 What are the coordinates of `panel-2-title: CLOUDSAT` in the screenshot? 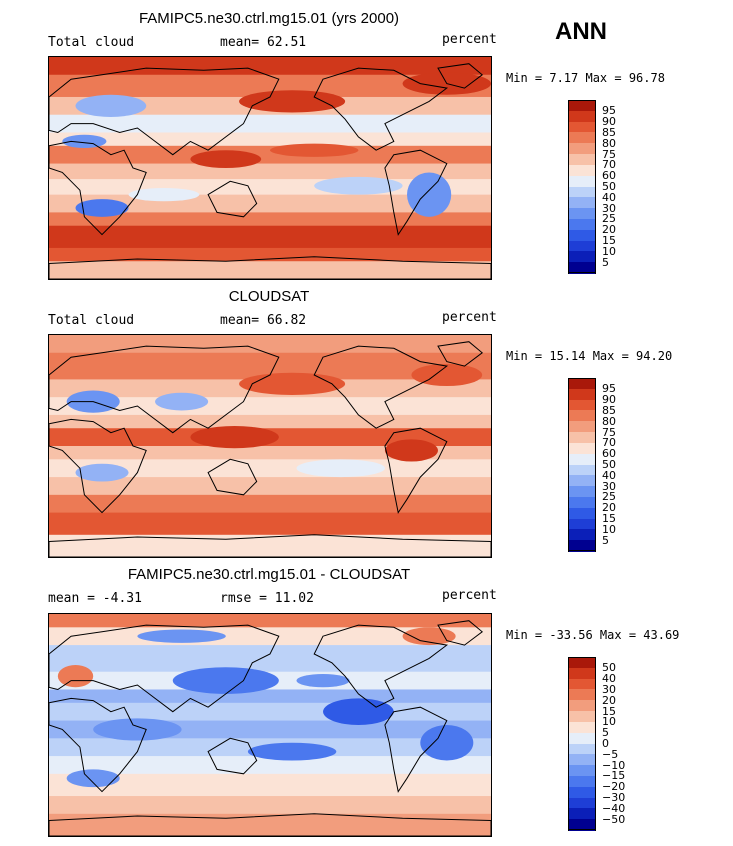 It's located at (269, 296).